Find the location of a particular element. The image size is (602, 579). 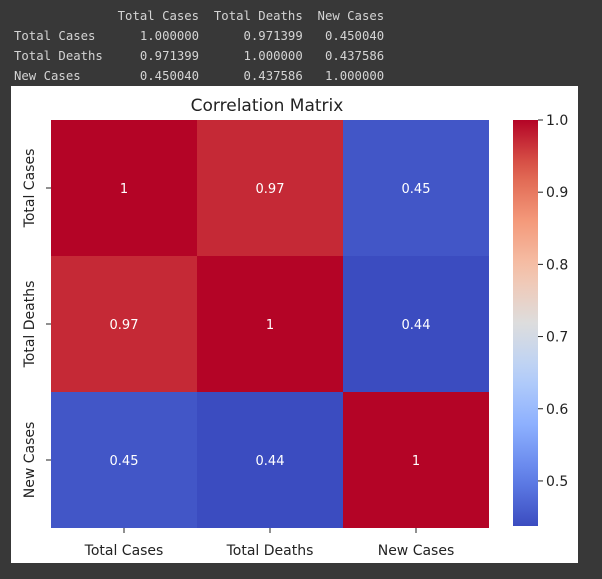

console-row-line: New Cases 0.450040 0.437586 1.000000 is located at coordinates (199, 76).